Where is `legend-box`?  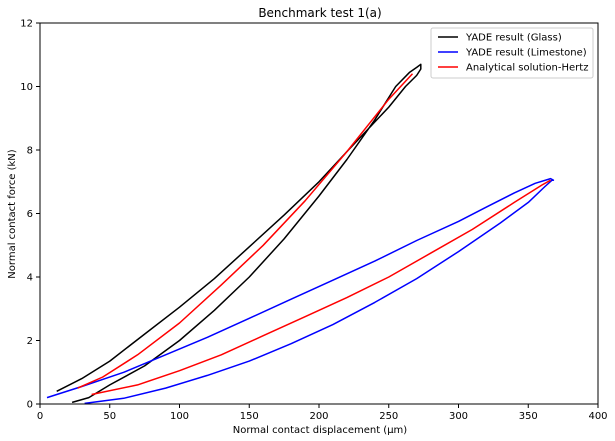
legend-box is located at coordinates (512, 53).